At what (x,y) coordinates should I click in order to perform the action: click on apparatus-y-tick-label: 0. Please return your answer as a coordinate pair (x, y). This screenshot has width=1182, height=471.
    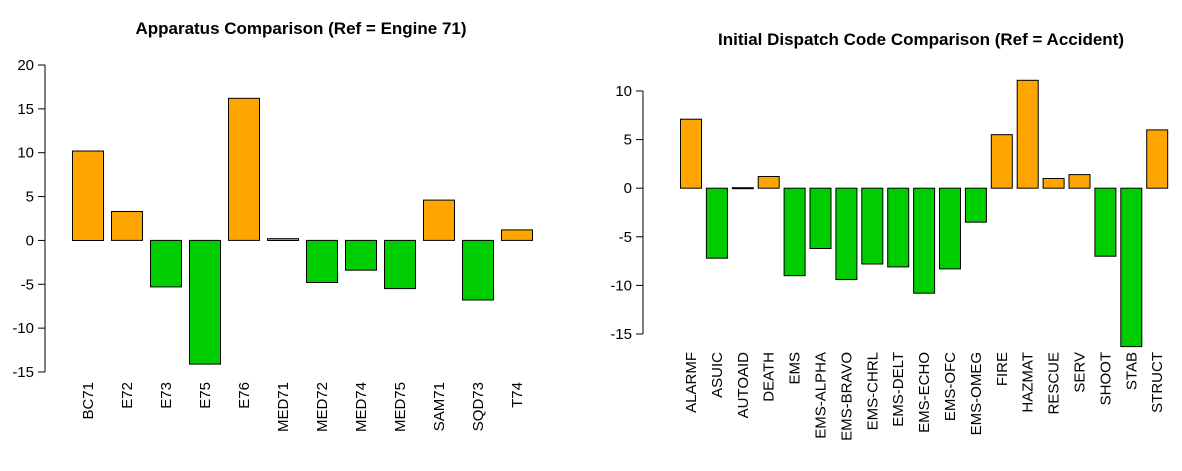
    Looking at the image, I should click on (30, 240).